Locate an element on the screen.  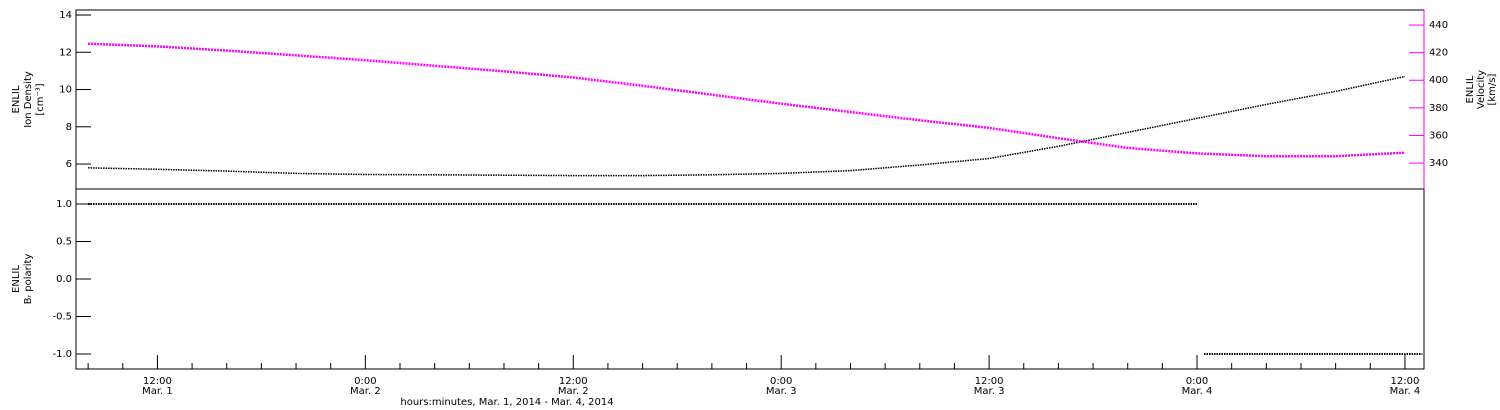
y-axis-label: Ion Density is located at coordinates (28, 99).